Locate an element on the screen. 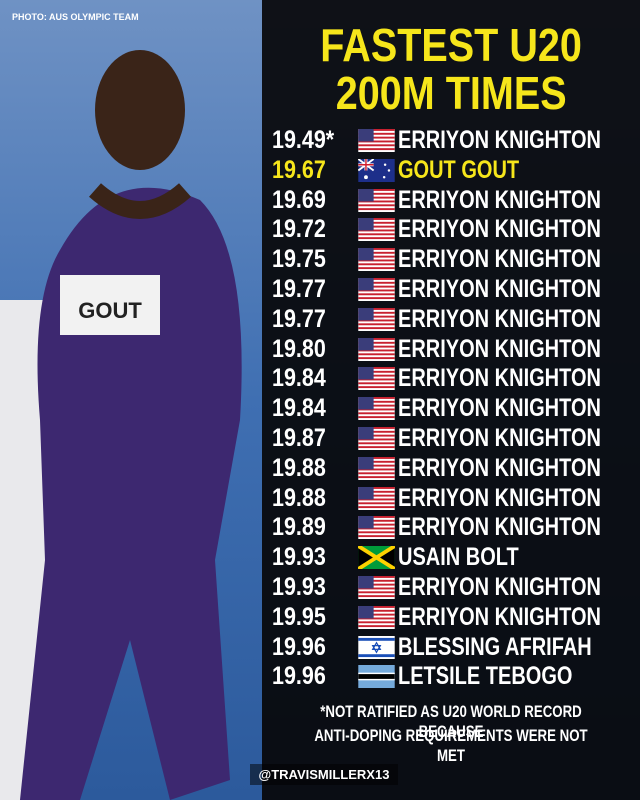 The height and width of the screenshot is (800, 640). athlete: BLESSING AFRIFAH is located at coordinates (495, 646).